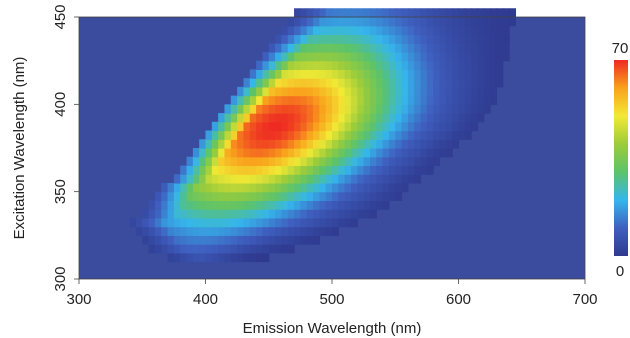 The width and height of the screenshot is (630, 338). I want to click on x-tick-label: 300, so click(78, 299).